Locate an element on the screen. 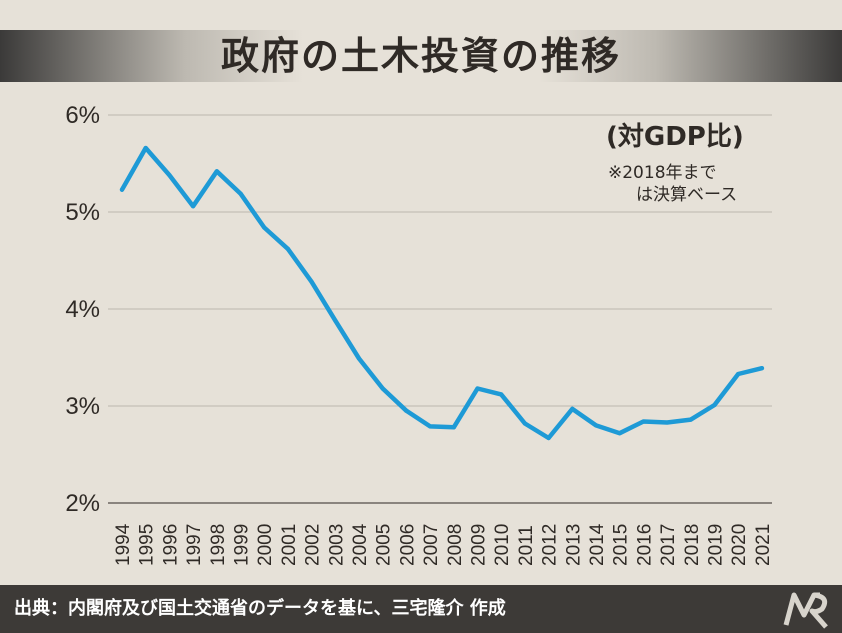 The image size is (842, 633). x-tick-label: 1994 is located at coordinates (123, 544).